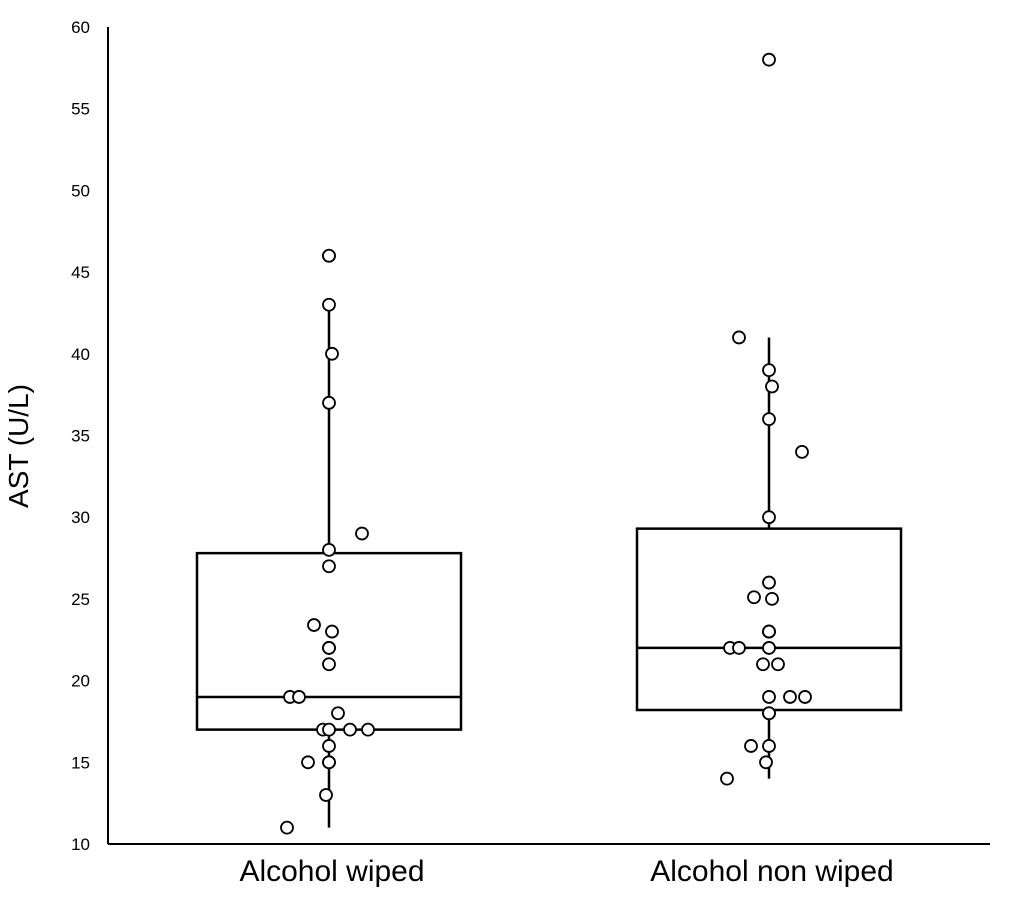 This screenshot has width=1017, height=899. I want to click on category-labels: Alcohol wiped Alcohol non wiped, so click(566, 871).